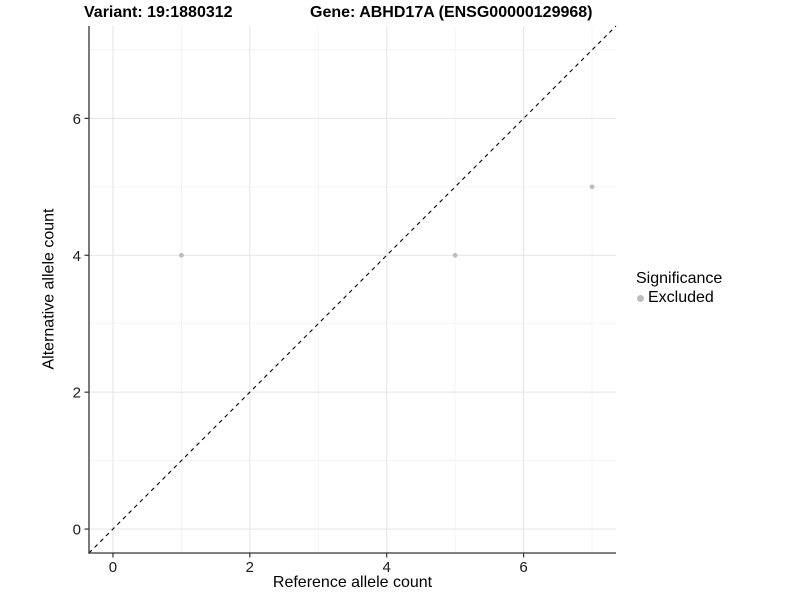 Image resolution: width=800 pixels, height=600 pixels. Describe the element at coordinates (523, 567) in the screenshot. I see `x-tick-label: 6` at that location.